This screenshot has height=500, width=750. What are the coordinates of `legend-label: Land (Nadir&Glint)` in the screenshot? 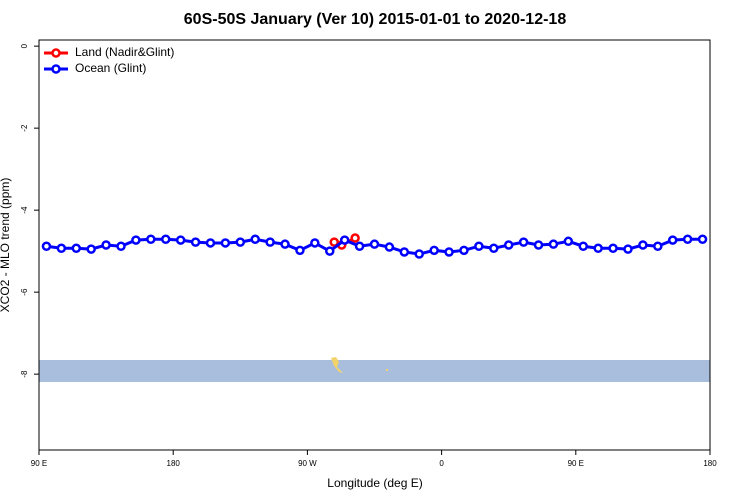 It's located at (124, 52).